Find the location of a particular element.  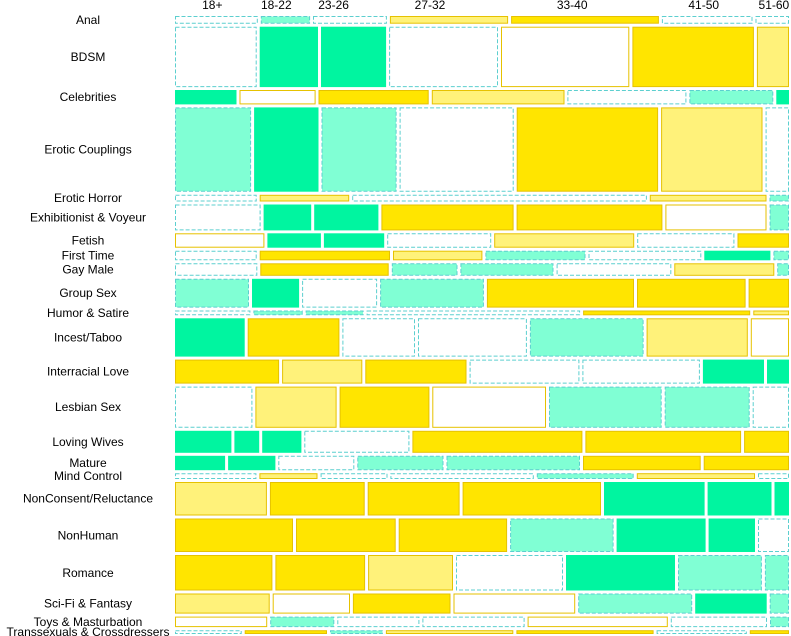

row-label: Mind Control is located at coordinates (88, 476).